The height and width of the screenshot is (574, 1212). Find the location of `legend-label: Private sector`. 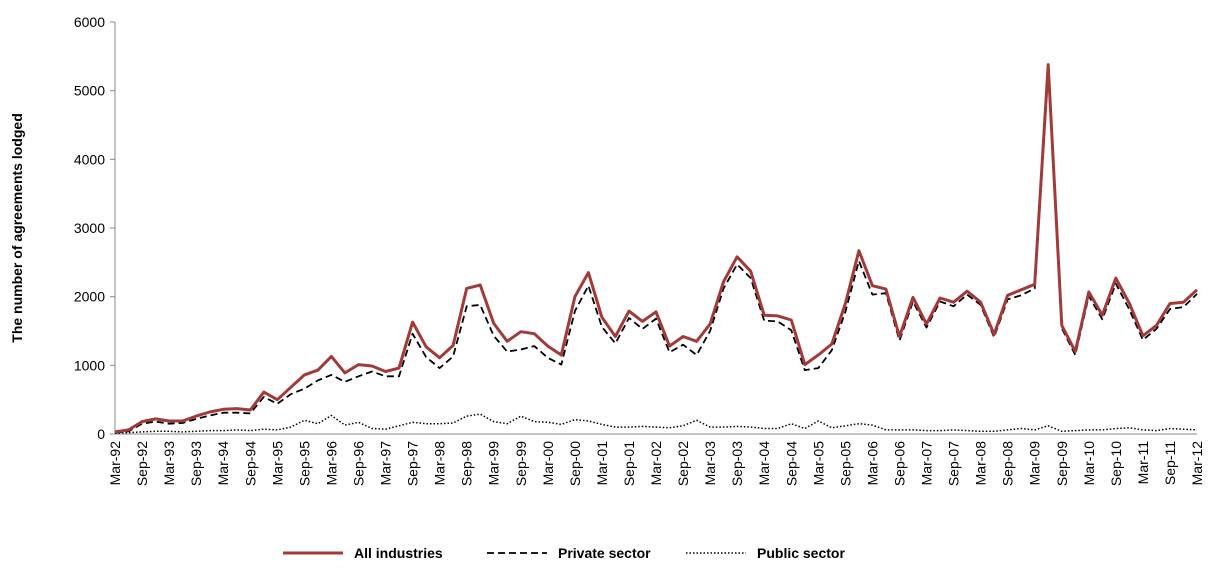

legend-label: Private sector is located at coordinates (604, 553).